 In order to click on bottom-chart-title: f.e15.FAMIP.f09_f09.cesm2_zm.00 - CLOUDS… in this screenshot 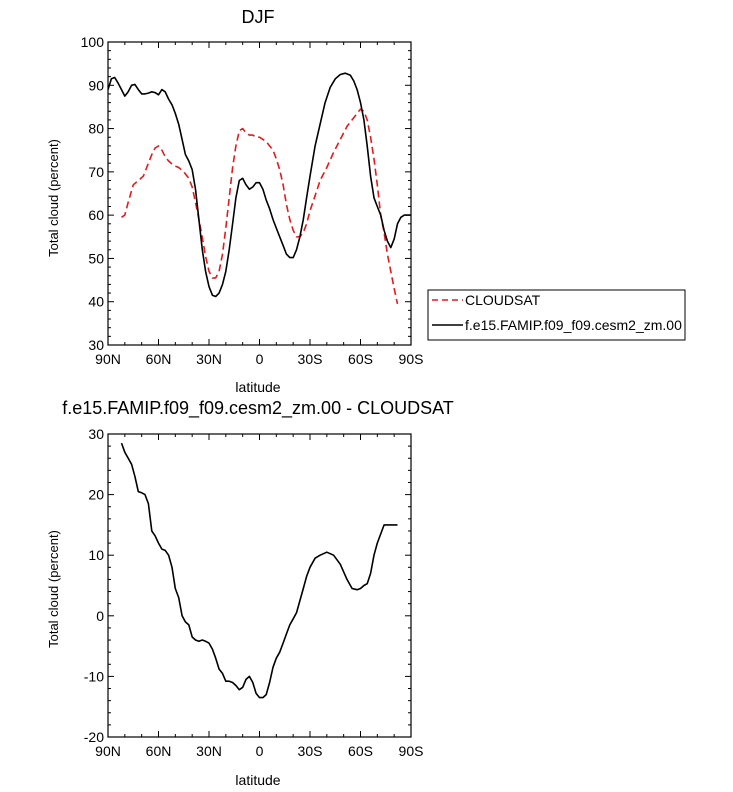, I will do `click(258, 408)`.